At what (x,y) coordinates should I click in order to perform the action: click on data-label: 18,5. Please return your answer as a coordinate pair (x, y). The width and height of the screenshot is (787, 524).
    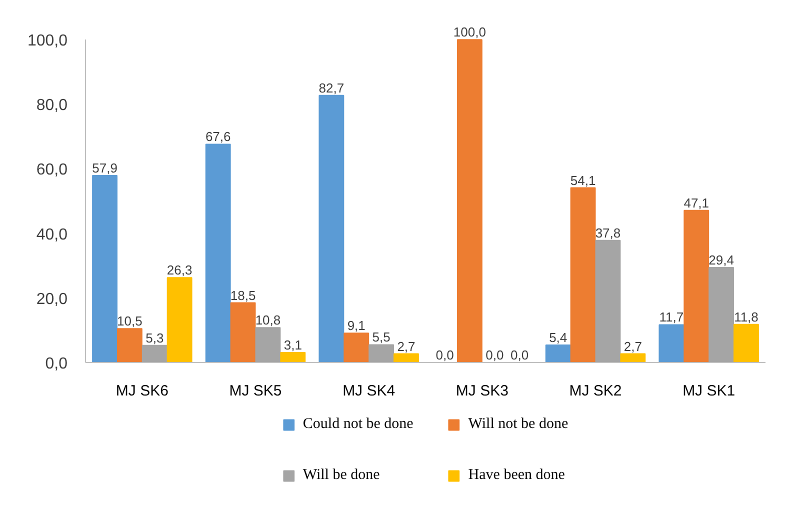
    Looking at the image, I should click on (243, 295).